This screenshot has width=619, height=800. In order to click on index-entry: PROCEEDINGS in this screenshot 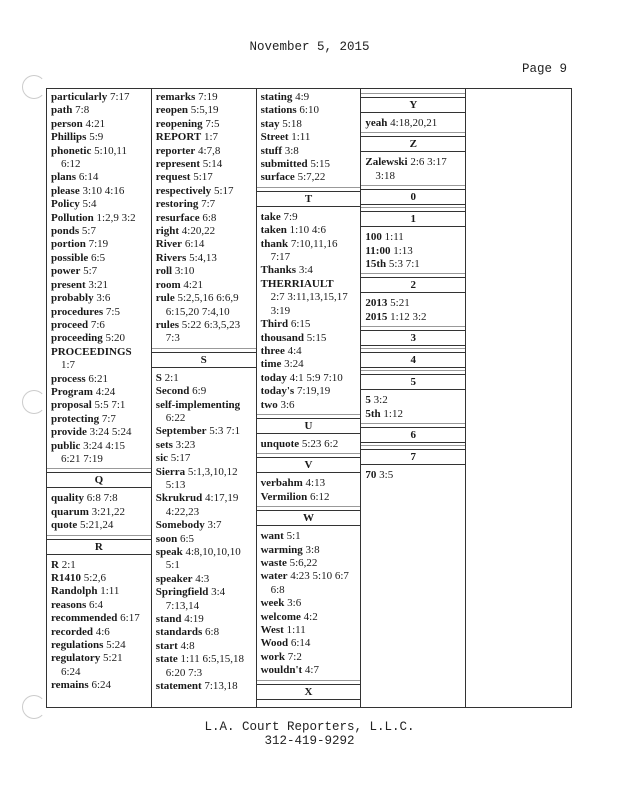, I will do `click(99, 352)`.